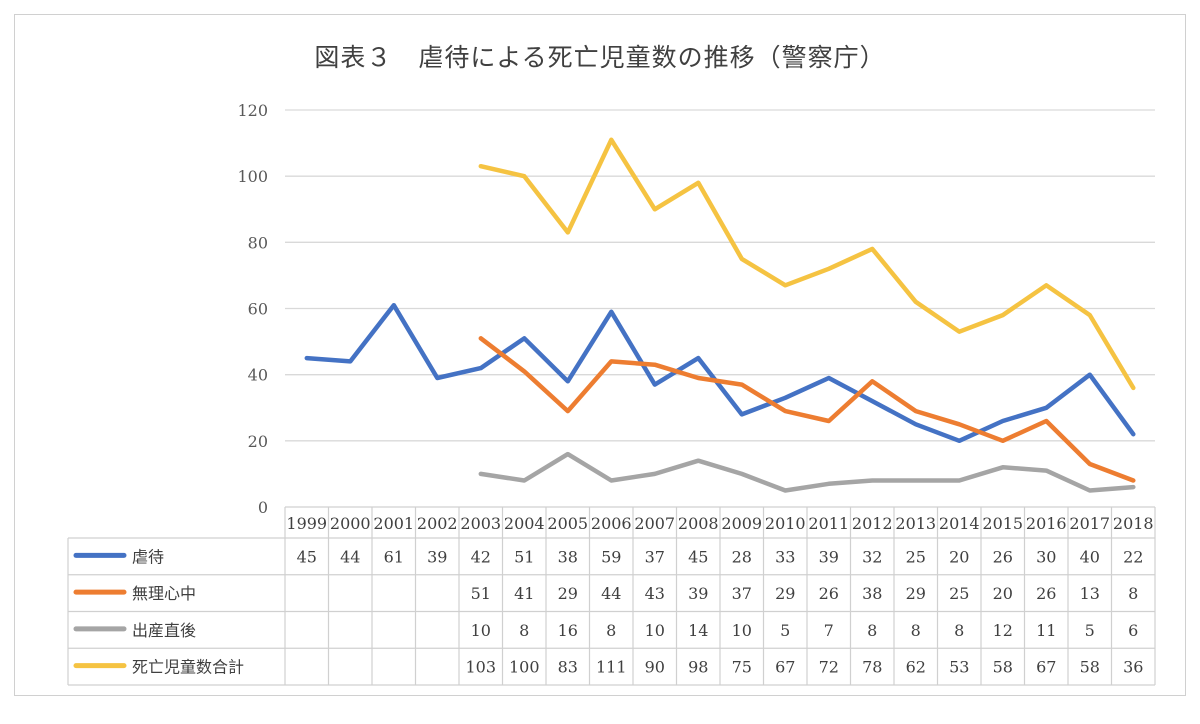  Describe the element at coordinates (611, 667) in the screenshot. I see `data-label: 111` at that location.